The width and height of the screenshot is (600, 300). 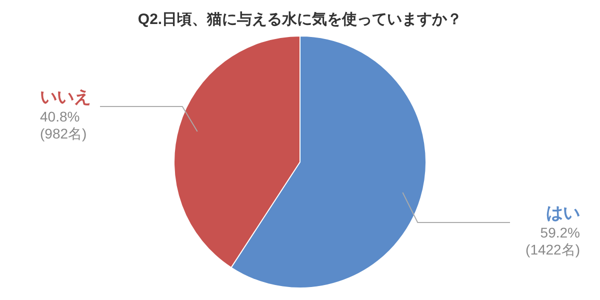 I want to click on chart-title: Q2.日頃、猫に与える水に気を使っていますか？, so click(x=300, y=19).